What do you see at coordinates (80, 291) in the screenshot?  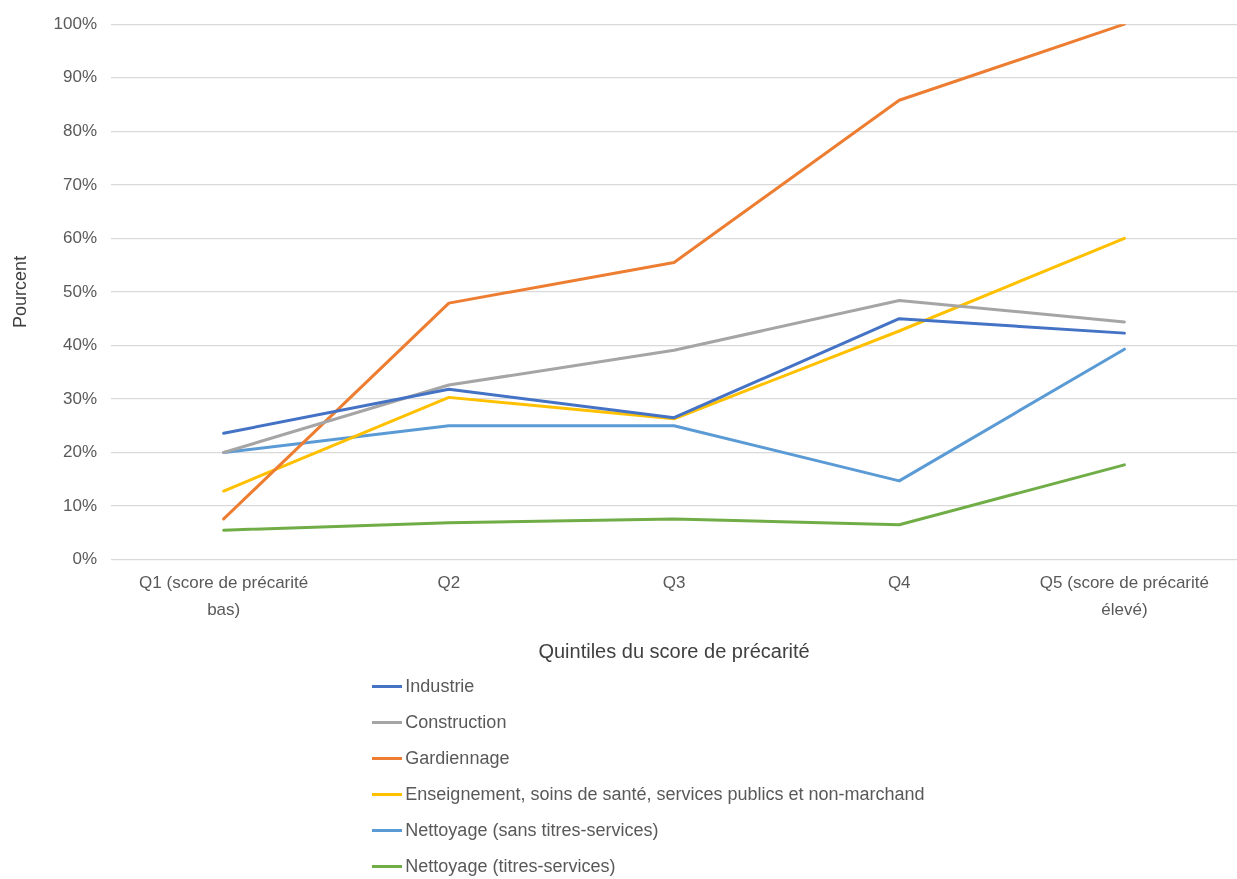 I see `y-tick-label: 50%` at bounding box center [80, 291].